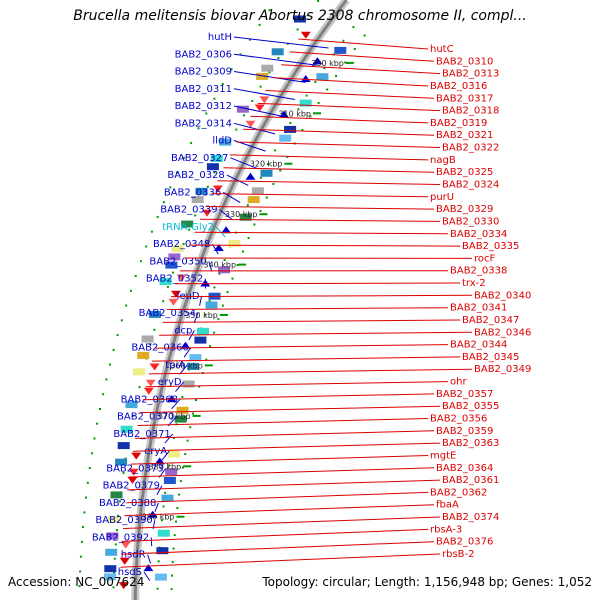 This screenshot has height=605, width=600. What do you see at coordinates (185, 246) in the screenshot?
I see `left-gene-label: BAB2_0348` at bounding box center [185, 246].